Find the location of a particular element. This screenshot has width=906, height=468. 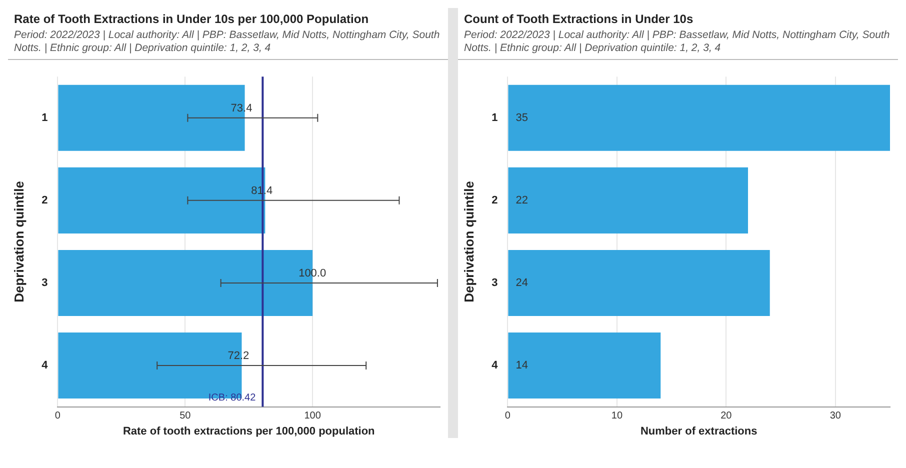

data-label: 22 is located at coordinates (522, 200).